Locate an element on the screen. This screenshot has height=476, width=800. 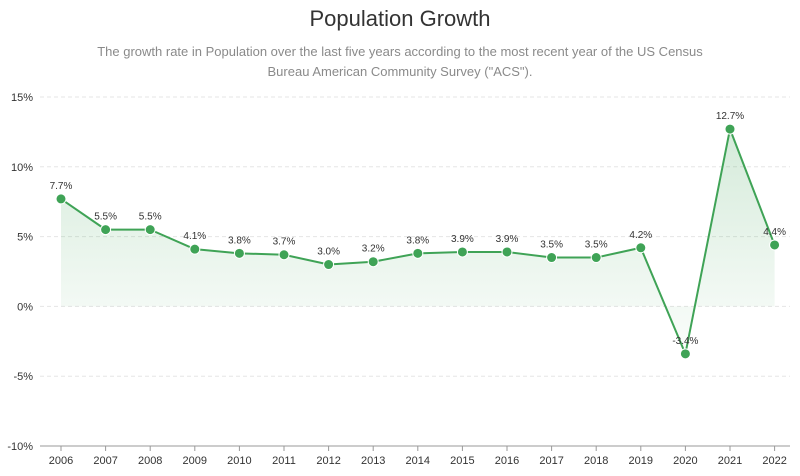
x-tick-label-2012: 2012 is located at coordinates (328, 461).